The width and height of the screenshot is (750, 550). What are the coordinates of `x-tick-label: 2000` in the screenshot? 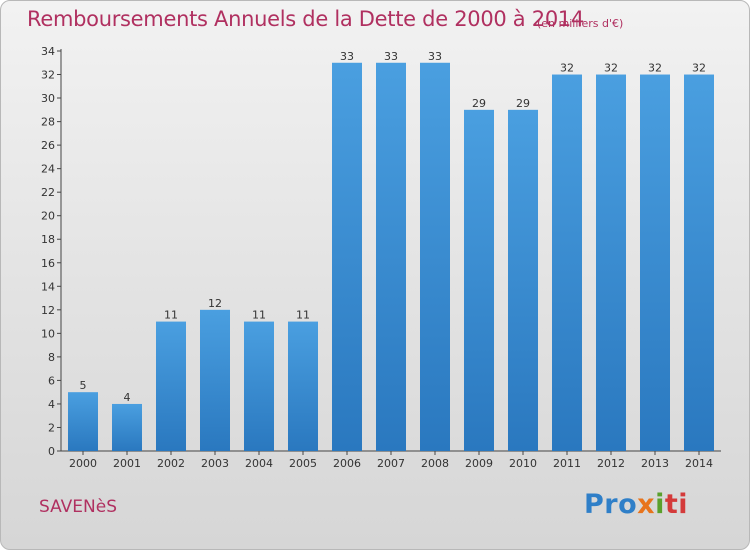 It's located at (83, 463).